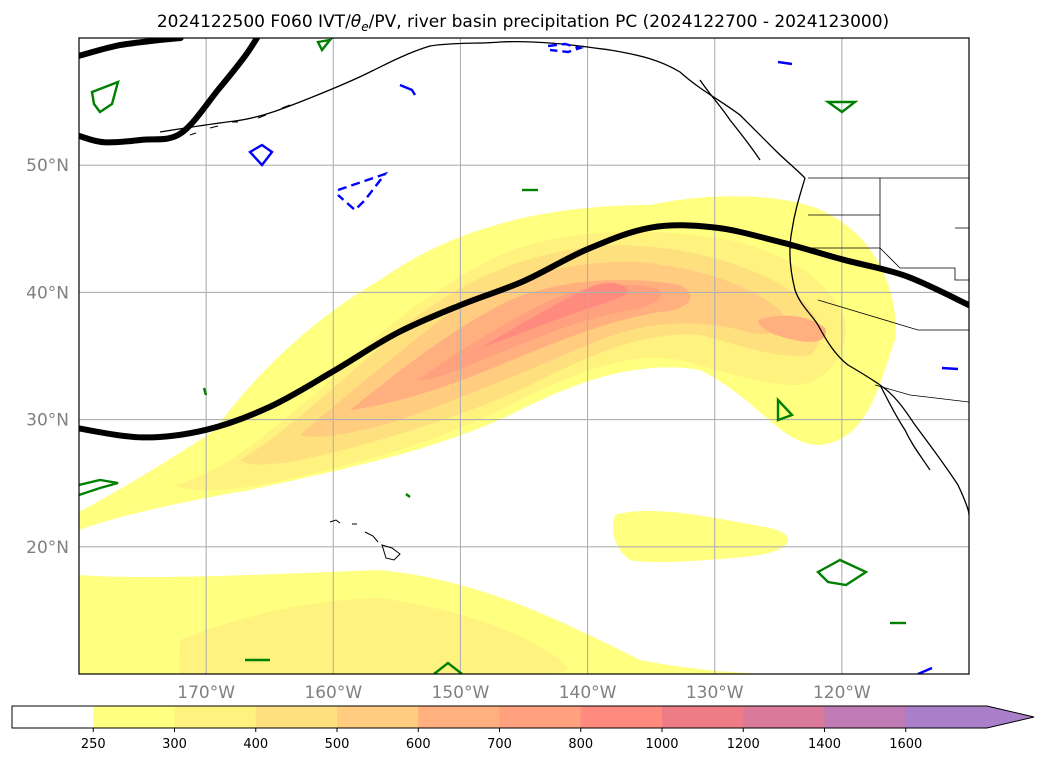 This screenshot has height=767, width=1047. I want to click on ivt-band-600-coast, so click(792, 328).